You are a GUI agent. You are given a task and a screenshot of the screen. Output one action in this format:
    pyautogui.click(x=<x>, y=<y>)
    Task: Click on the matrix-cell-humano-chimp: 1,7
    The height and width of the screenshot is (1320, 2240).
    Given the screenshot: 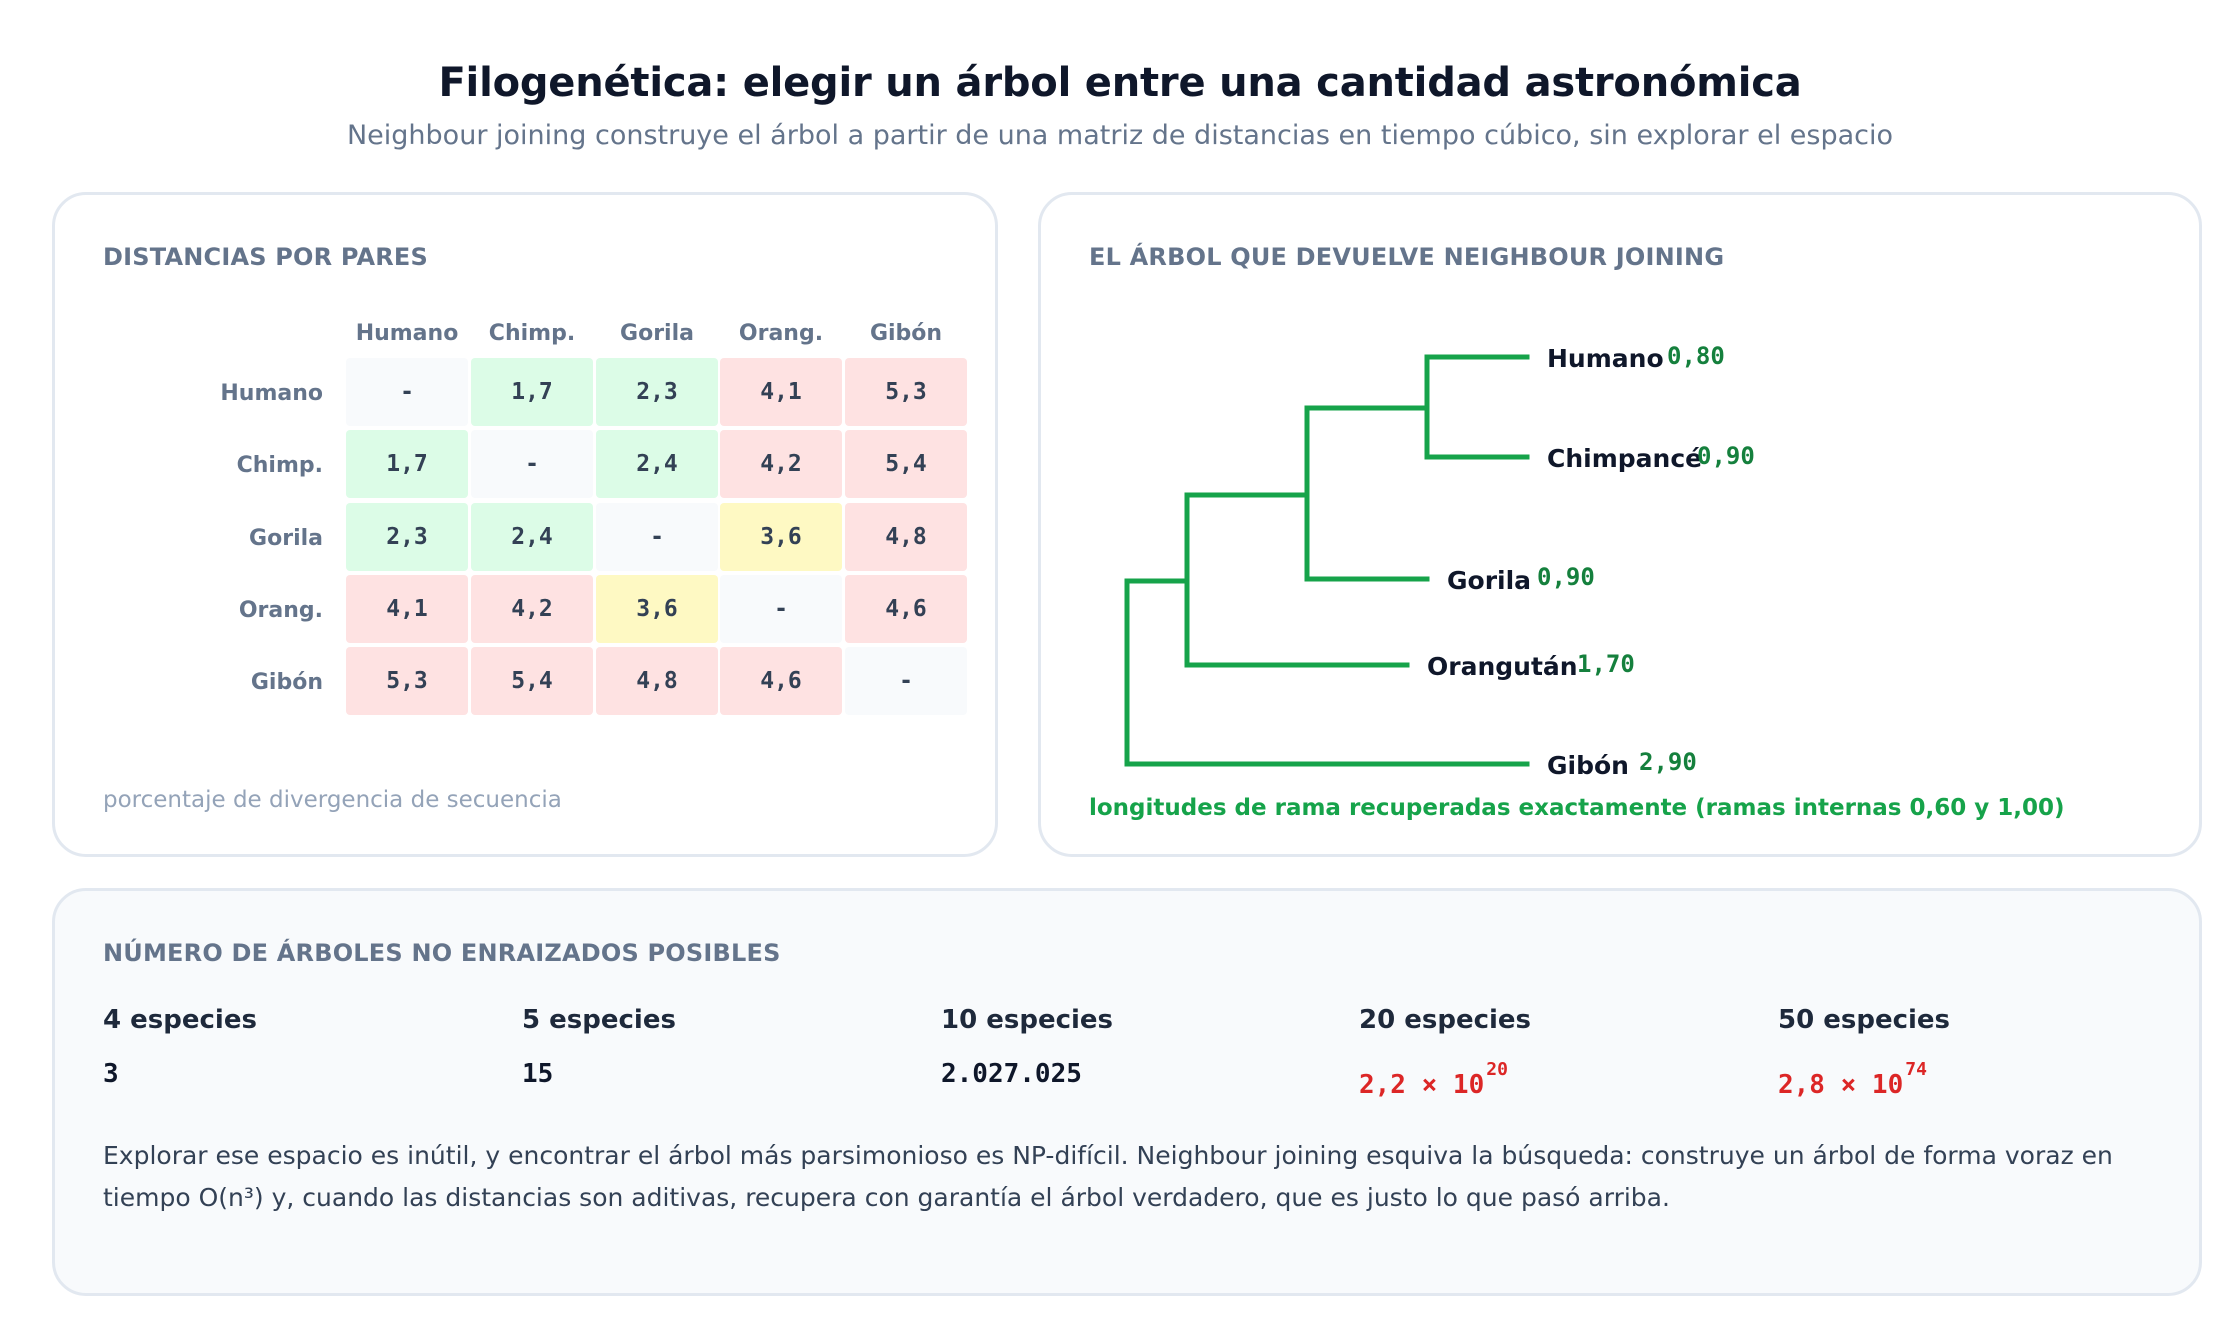 What is the action you would take?
    pyautogui.click(x=532, y=392)
    